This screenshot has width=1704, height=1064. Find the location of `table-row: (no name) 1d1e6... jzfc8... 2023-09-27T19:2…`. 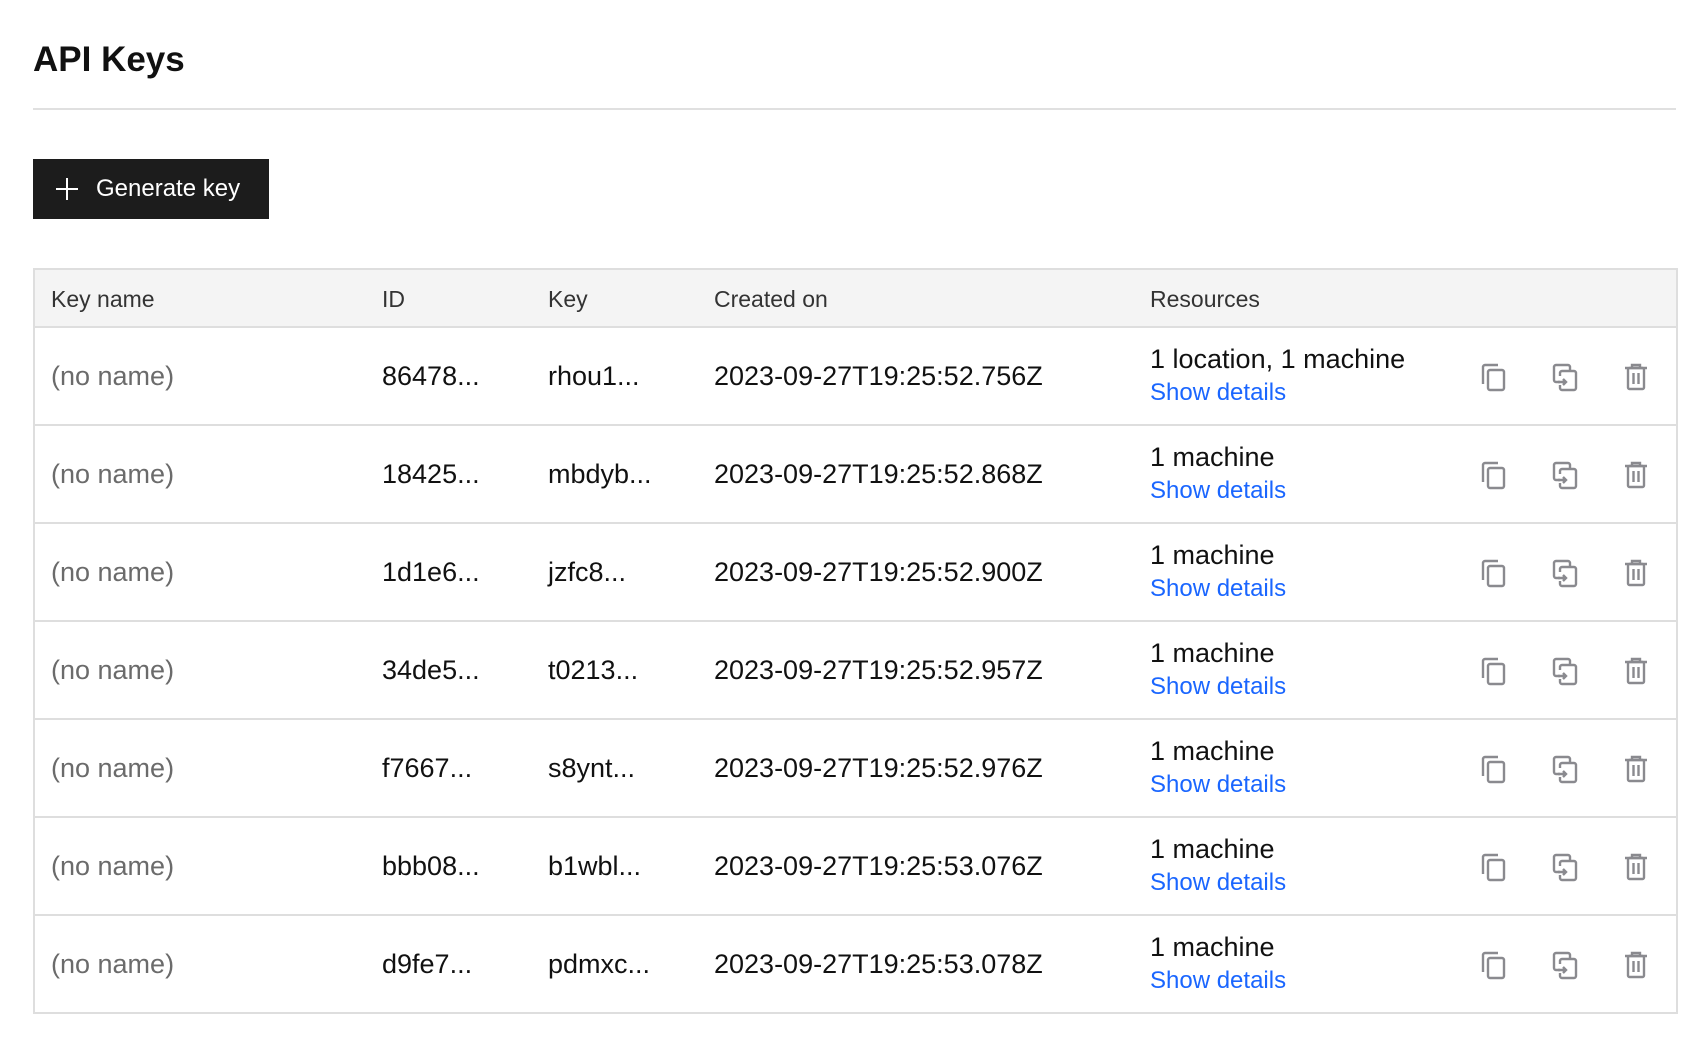

table-row: (no name) 1d1e6... jzfc8... 2023-09-27T19:2… is located at coordinates (855, 573).